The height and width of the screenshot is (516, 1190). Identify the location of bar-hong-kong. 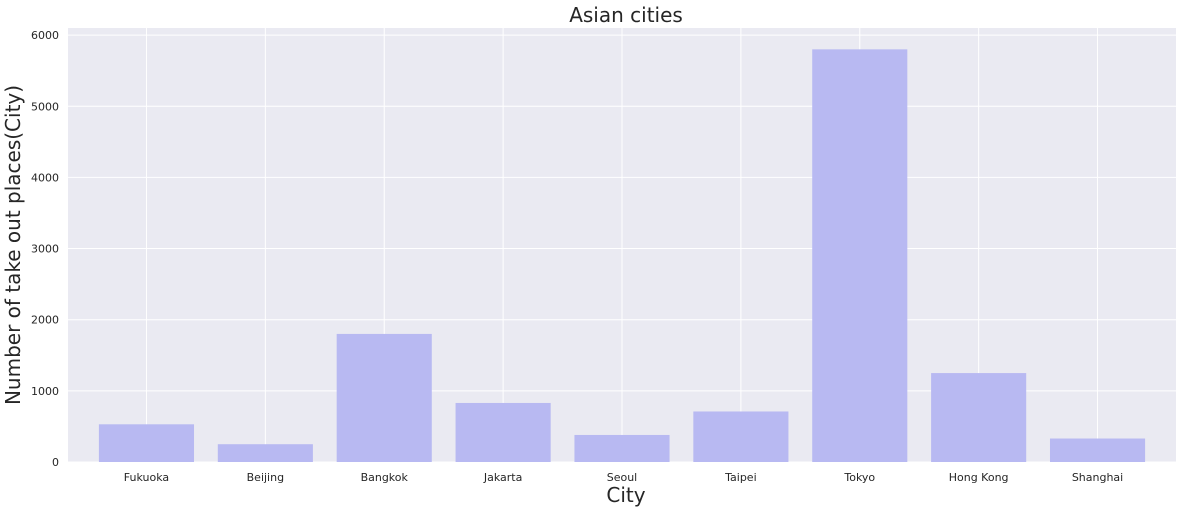
(979, 417).